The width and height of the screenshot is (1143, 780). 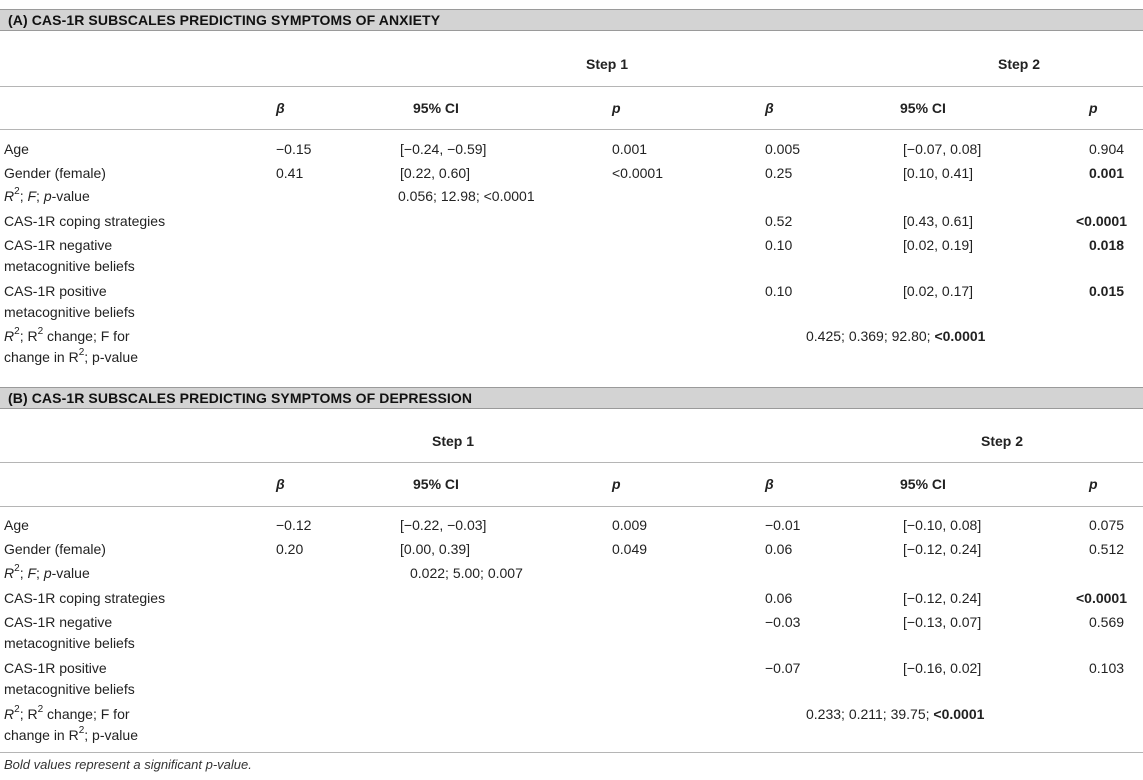 I want to click on section-a-step2-label: Step 2, so click(x=1019, y=64).